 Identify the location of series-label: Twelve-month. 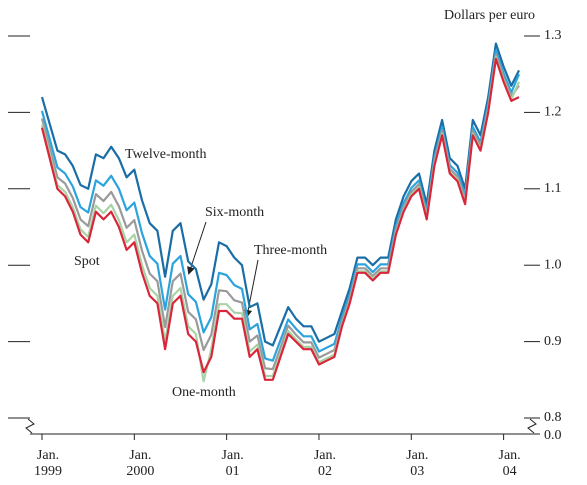
(165, 154).